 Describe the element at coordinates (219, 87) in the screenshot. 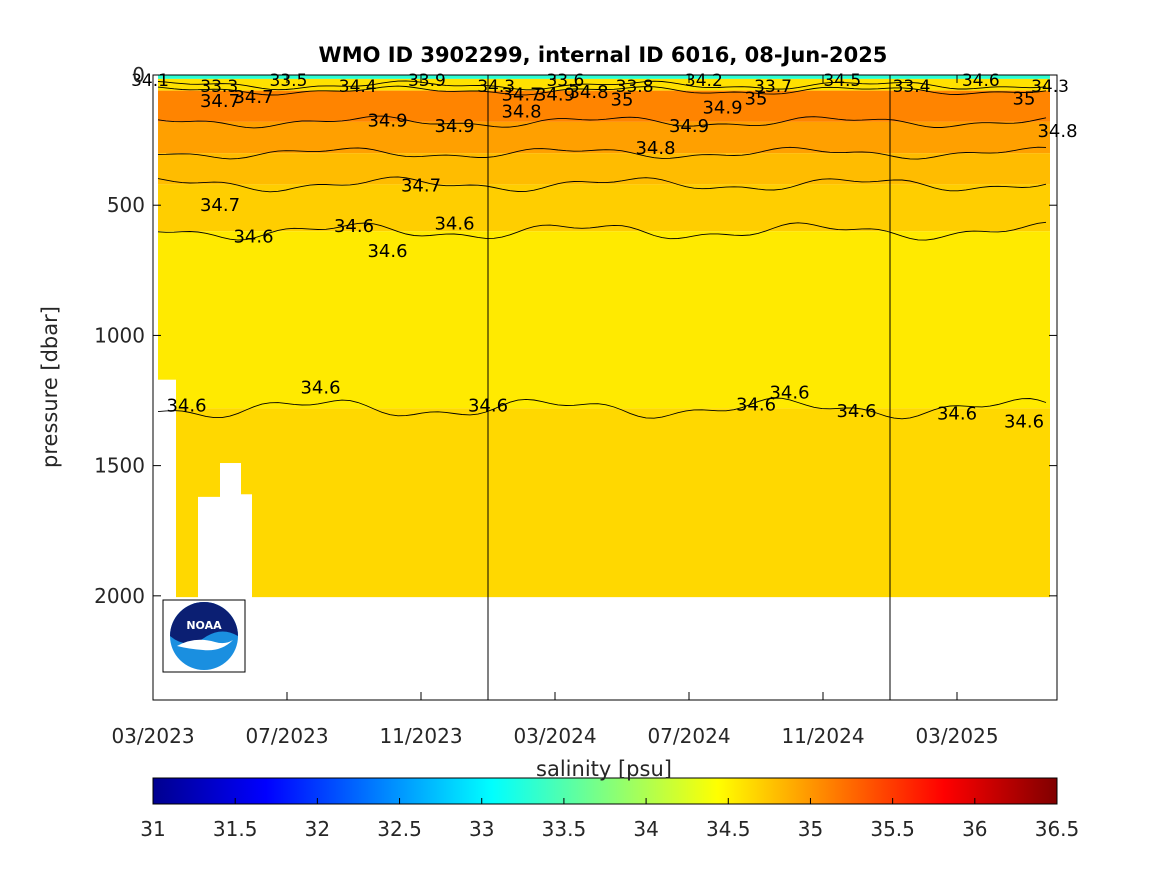

I see `surface-contour-label: 33.3` at that location.